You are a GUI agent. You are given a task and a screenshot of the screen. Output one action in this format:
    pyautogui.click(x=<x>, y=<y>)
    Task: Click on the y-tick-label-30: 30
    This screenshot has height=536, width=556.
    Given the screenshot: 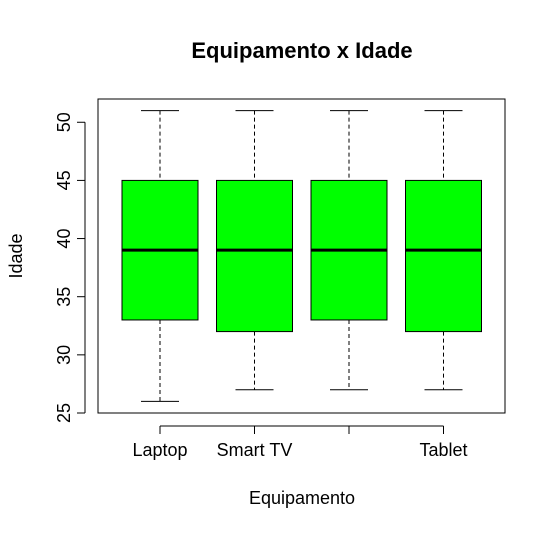 What is the action you would take?
    pyautogui.click(x=64, y=355)
    